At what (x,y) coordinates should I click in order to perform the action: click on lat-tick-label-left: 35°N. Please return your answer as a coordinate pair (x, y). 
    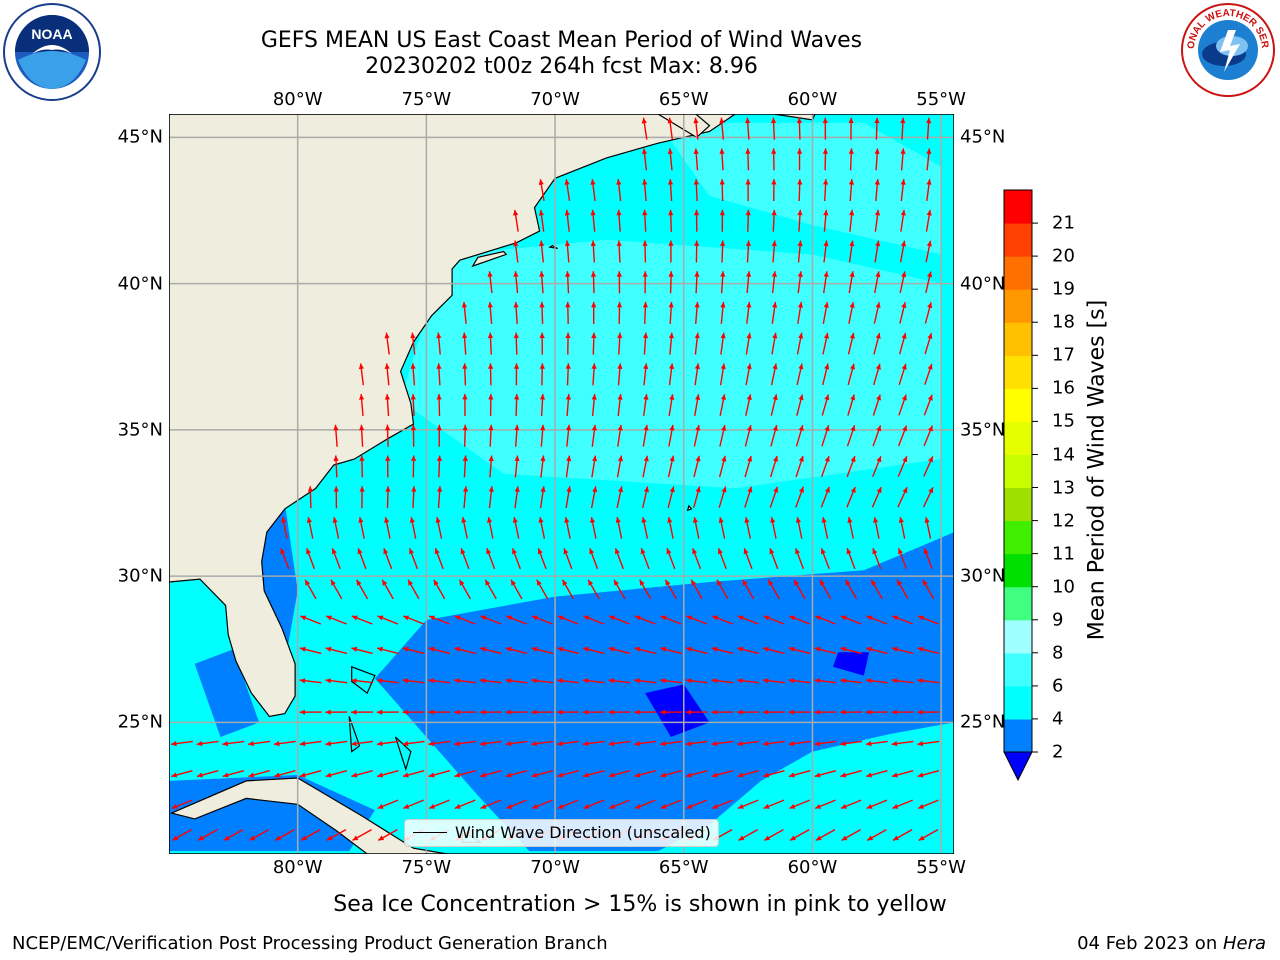
    Looking at the image, I should click on (140, 430).